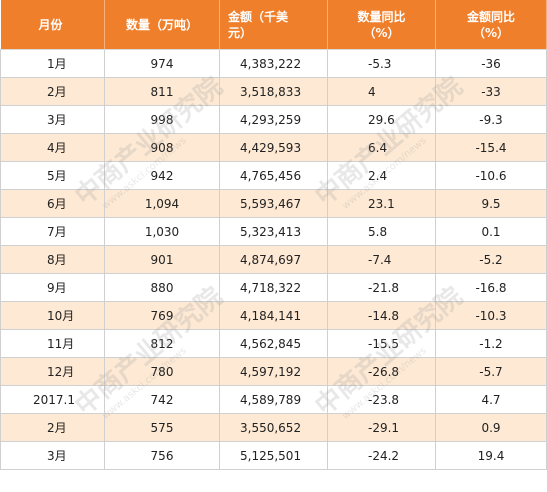 This screenshot has height=492, width=547. What do you see at coordinates (381, 203) in the screenshot?
I see `cell-qty-yoy: 23.1` at bounding box center [381, 203].